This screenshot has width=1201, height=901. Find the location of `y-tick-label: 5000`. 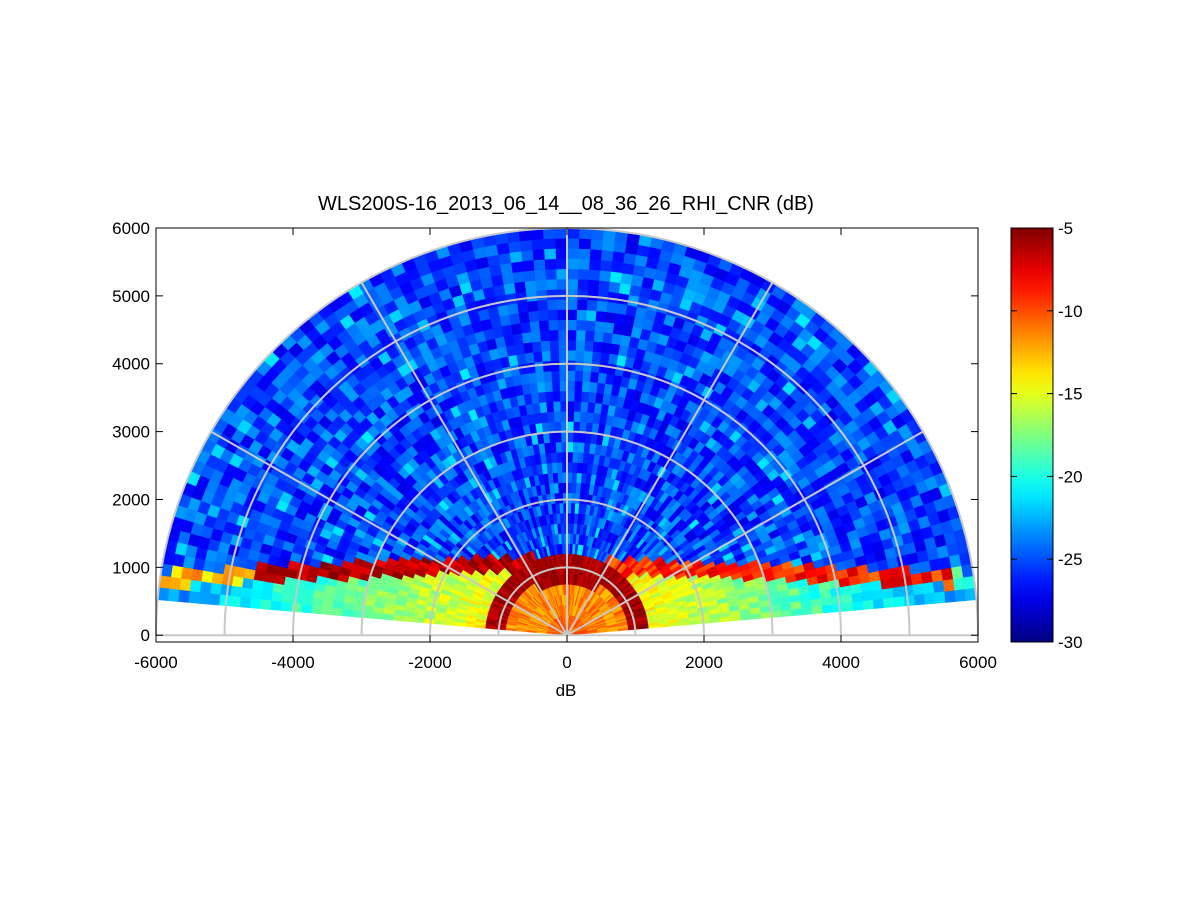

y-tick-label: 5000 is located at coordinates (131, 296).